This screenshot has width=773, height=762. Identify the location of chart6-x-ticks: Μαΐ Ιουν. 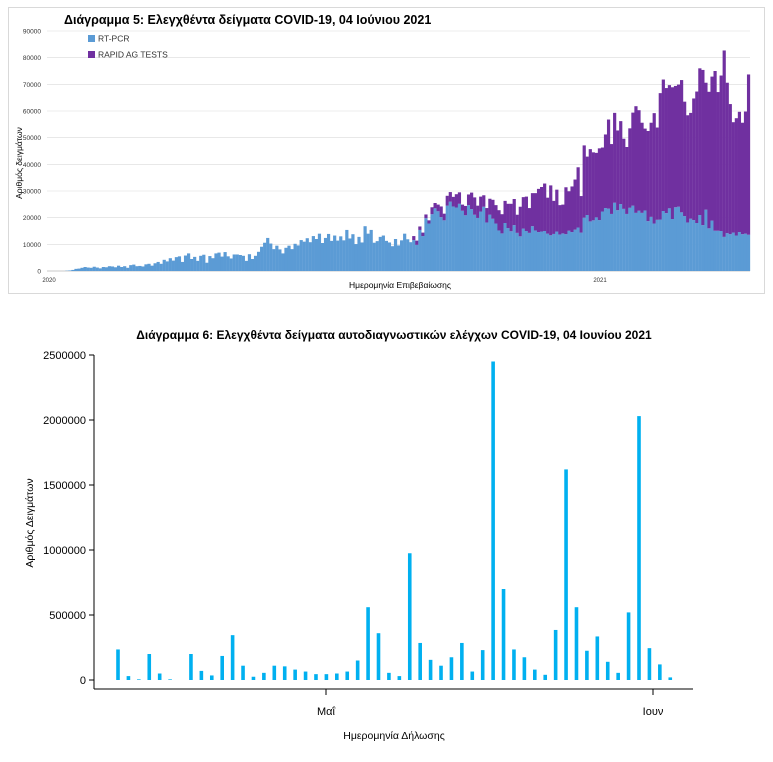
(490, 703).